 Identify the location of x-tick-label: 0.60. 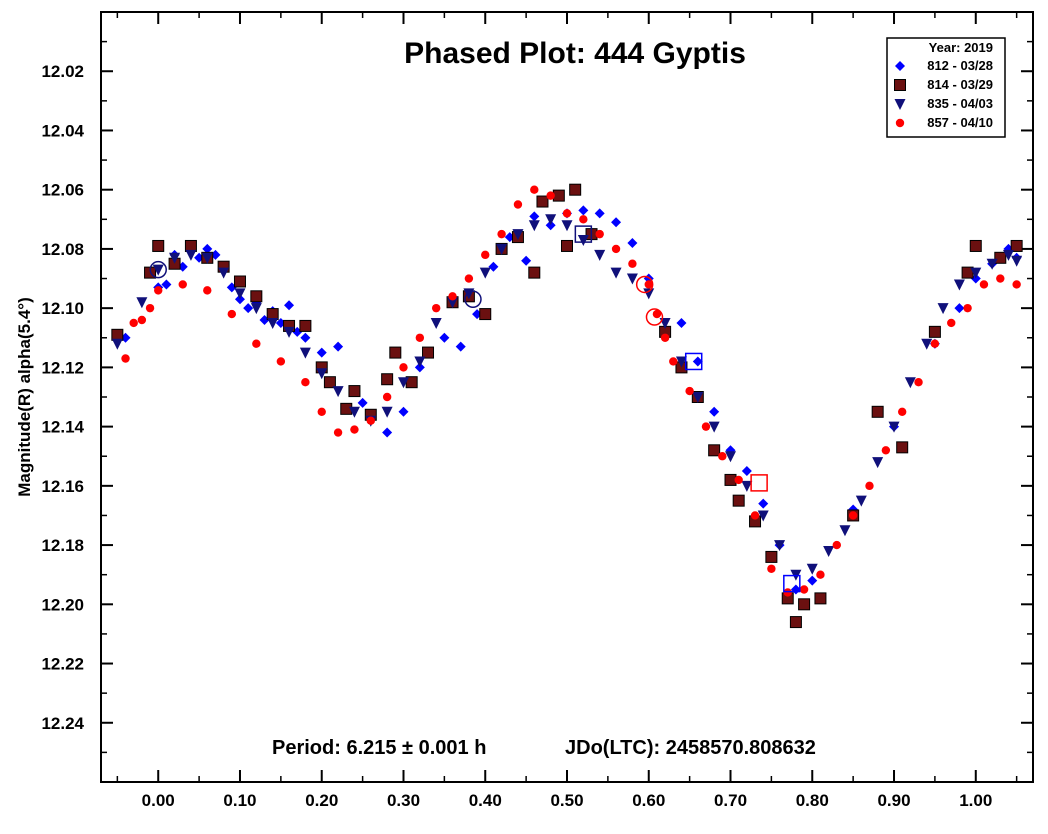
(648, 800).